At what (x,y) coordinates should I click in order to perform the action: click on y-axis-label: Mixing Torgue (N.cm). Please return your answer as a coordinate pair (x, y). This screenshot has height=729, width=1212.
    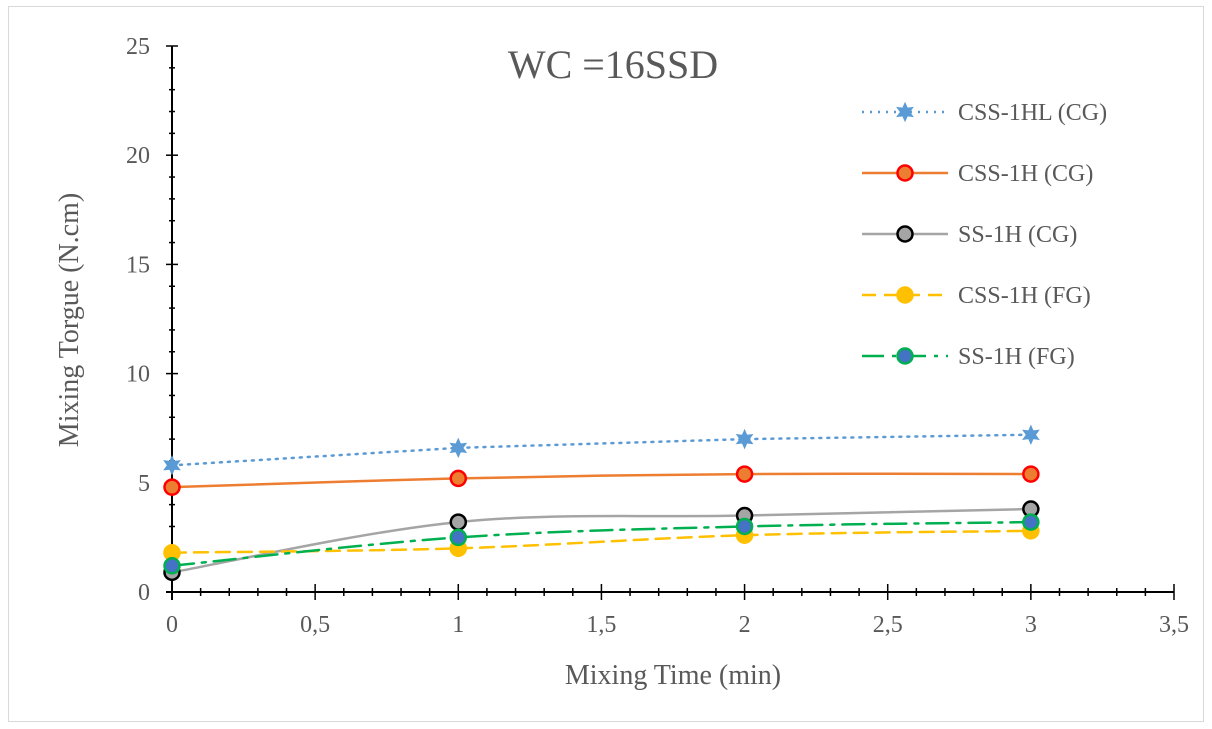
    Looking at the image, I should click on (69, 320).